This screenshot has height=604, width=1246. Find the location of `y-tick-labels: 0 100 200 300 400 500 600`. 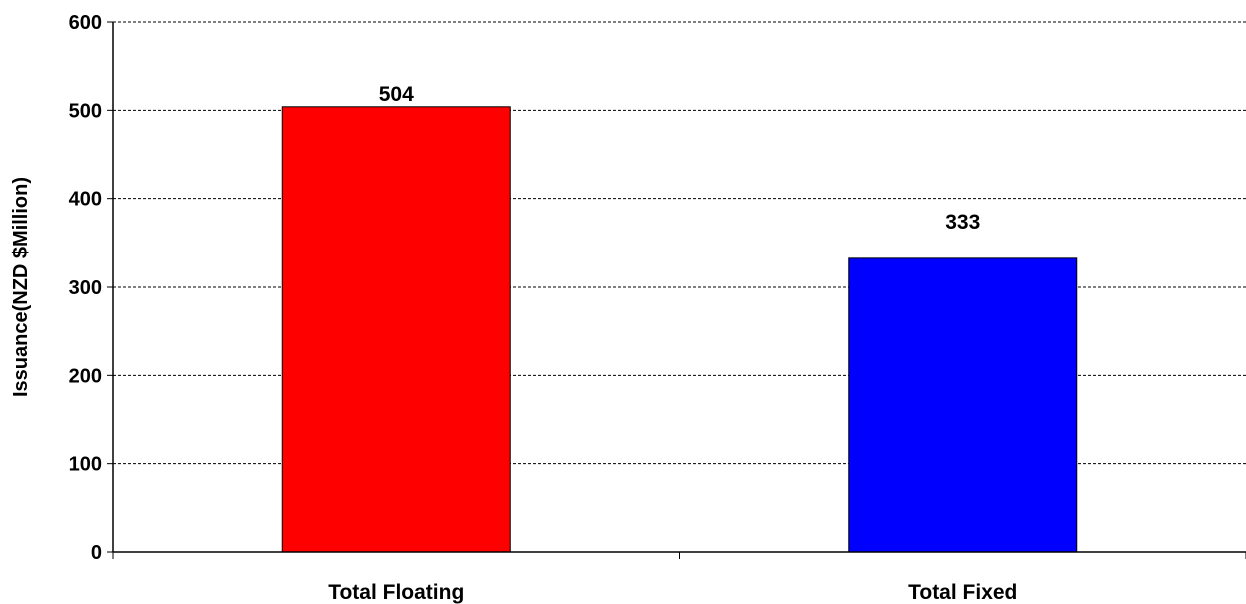

y-tick-labels: 0 100 200 300 400 500 600 is located at coordinates (85, 288).